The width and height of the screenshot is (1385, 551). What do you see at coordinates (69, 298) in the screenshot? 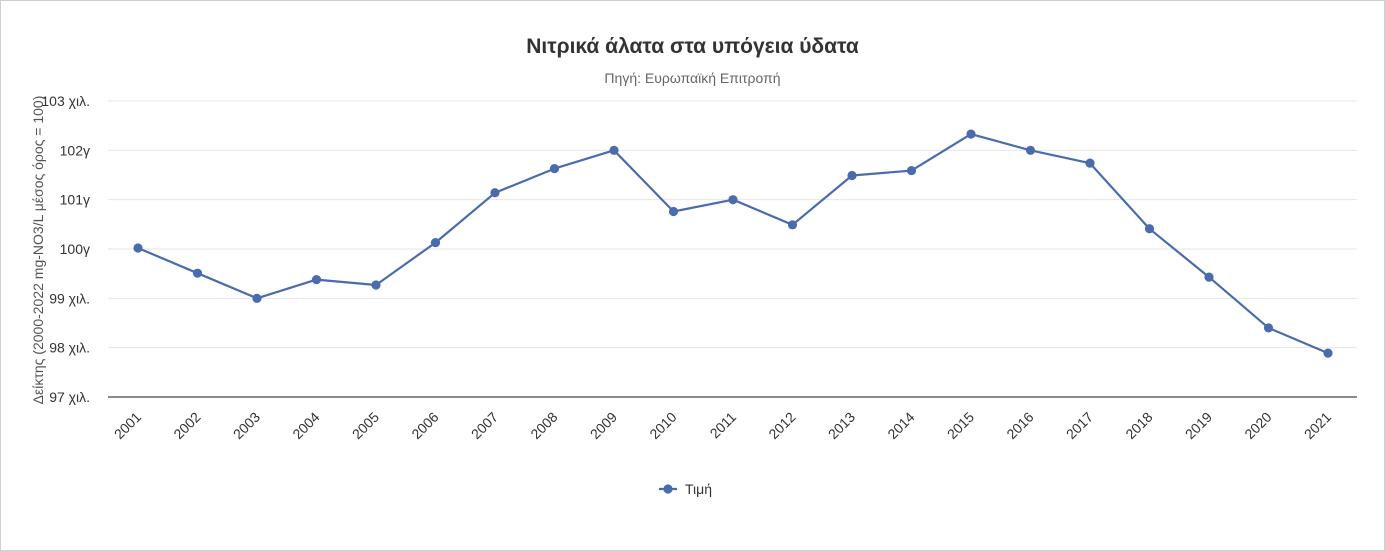
I see `y-tick-label: 99 χιλ.` at bounding box center [69, 298].